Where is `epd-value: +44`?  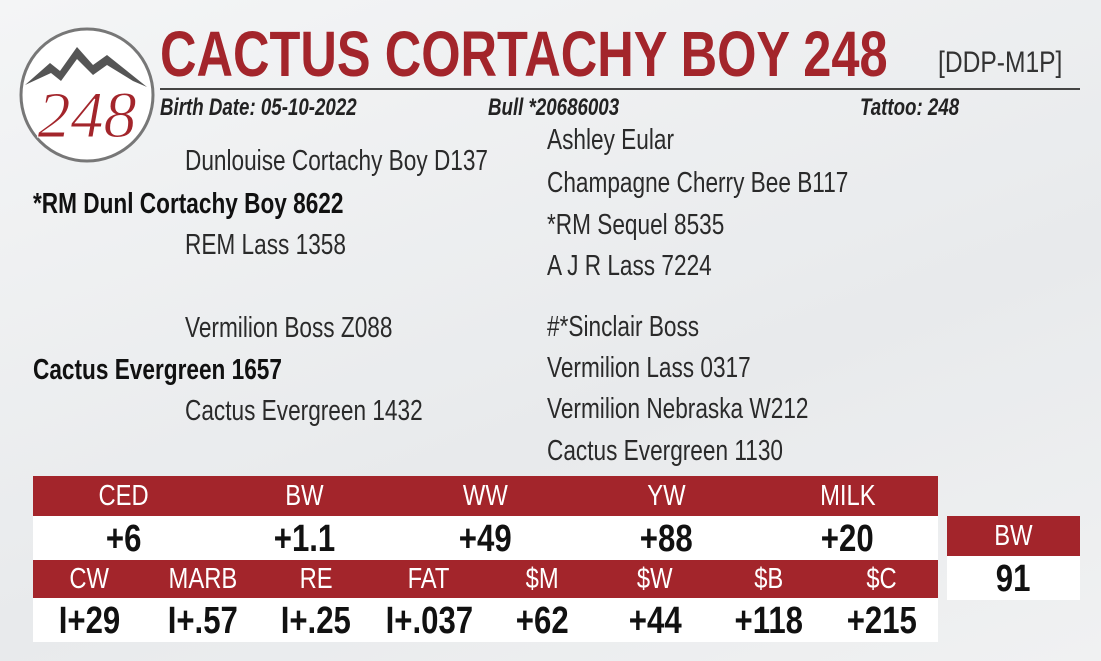
epd-value: +44 is located at coordinates (655, 621).